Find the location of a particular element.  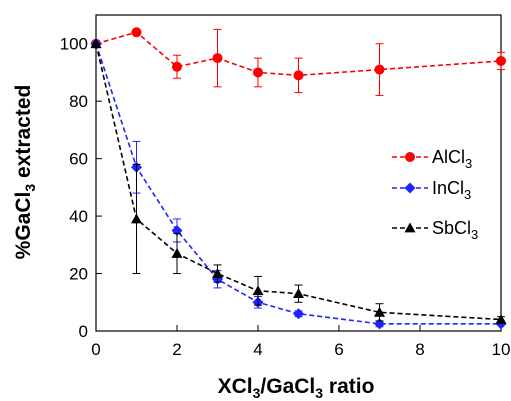

legend-label: AlCl3 is located at coordinates (452, 159).